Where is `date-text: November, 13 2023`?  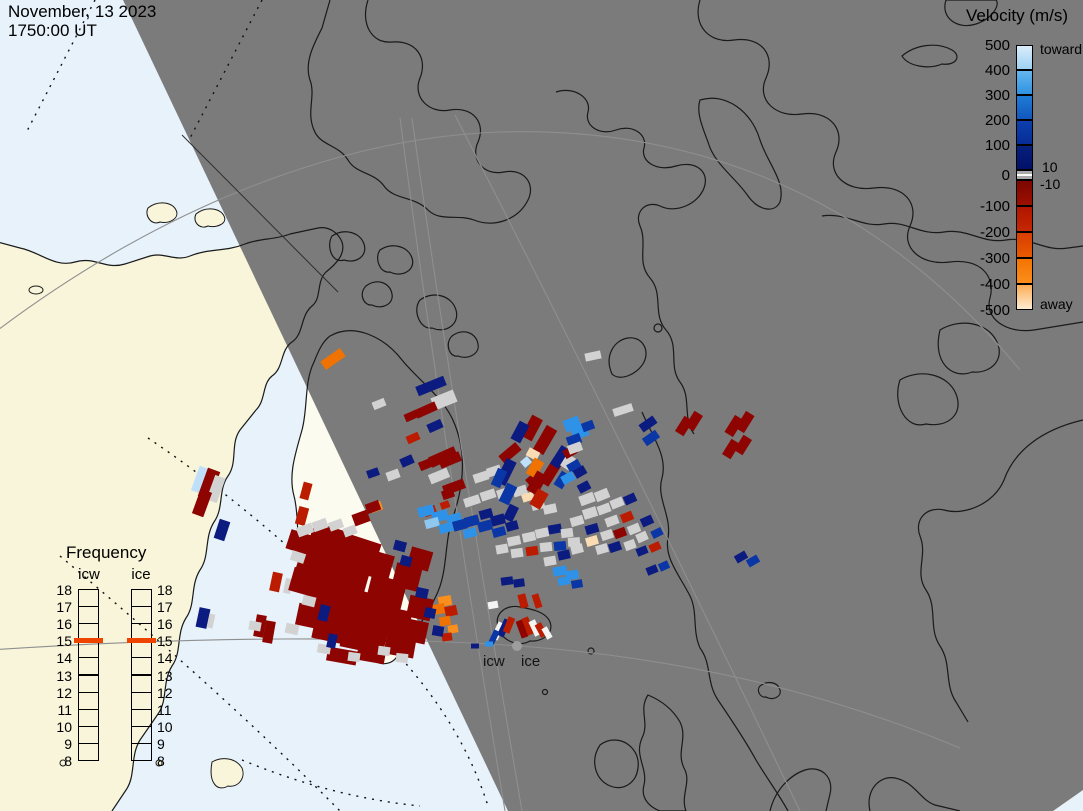 date-text: November, 13 2023 is located at coordinates (82, 11).